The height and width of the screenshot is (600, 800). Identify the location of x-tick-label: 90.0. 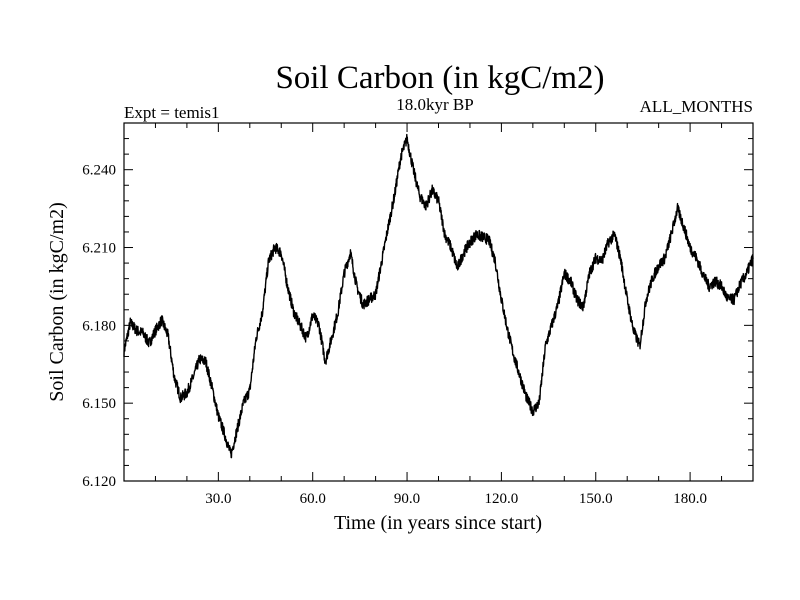
(407, 499).